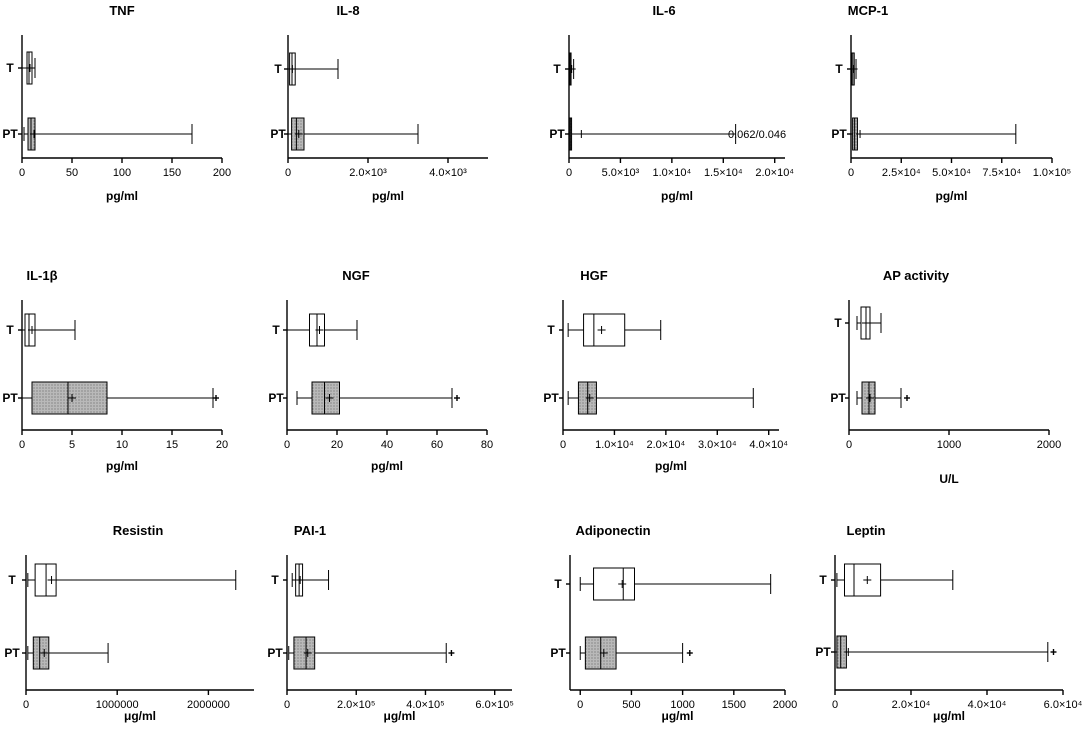  What do you see at coordinates (494, 705) in the screenshot?
I see `x-tick-label: 6.0×10⁵` at bounding box center [494, 705].